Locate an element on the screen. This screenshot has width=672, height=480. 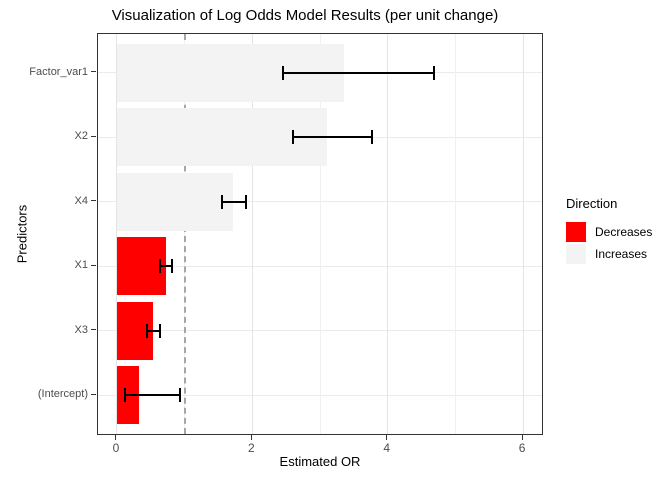
legend-entry-increases: Increases is located at coordinates (609, 253).